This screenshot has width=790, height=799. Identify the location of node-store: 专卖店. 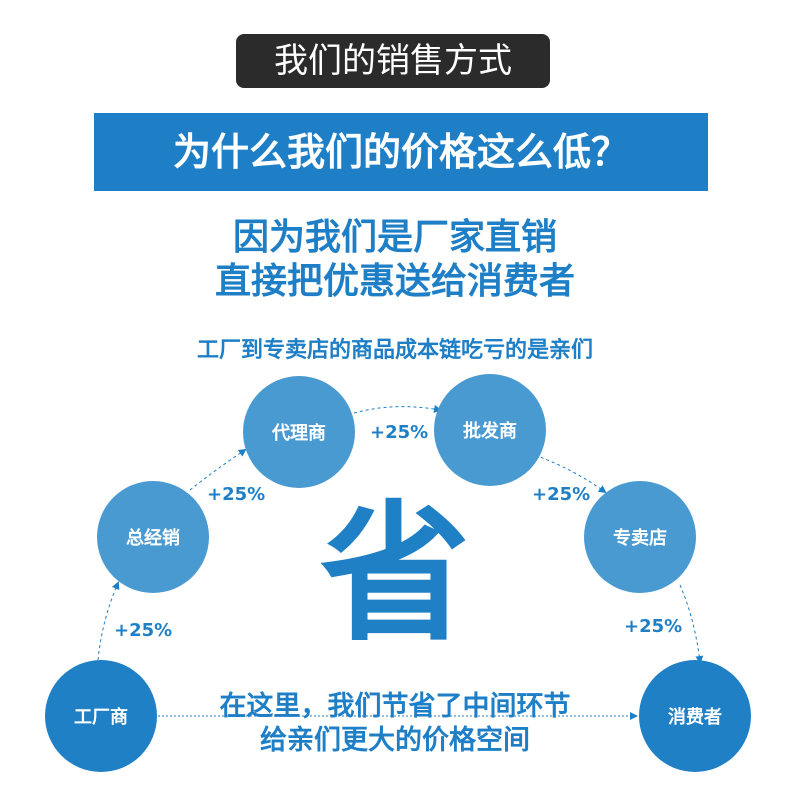
(640, 537).